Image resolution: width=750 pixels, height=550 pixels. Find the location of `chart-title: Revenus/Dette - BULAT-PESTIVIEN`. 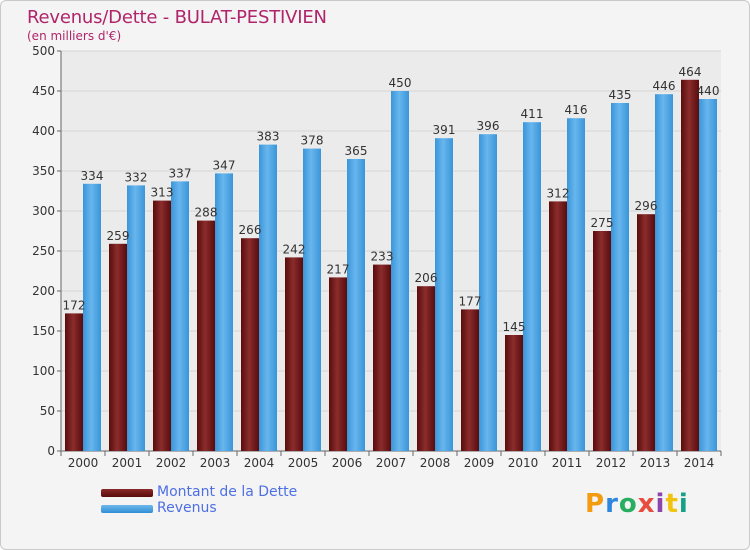

chart-title: Revenus/Dette - BULAT-PESTIVIEN is located at coordinates (177, 17).